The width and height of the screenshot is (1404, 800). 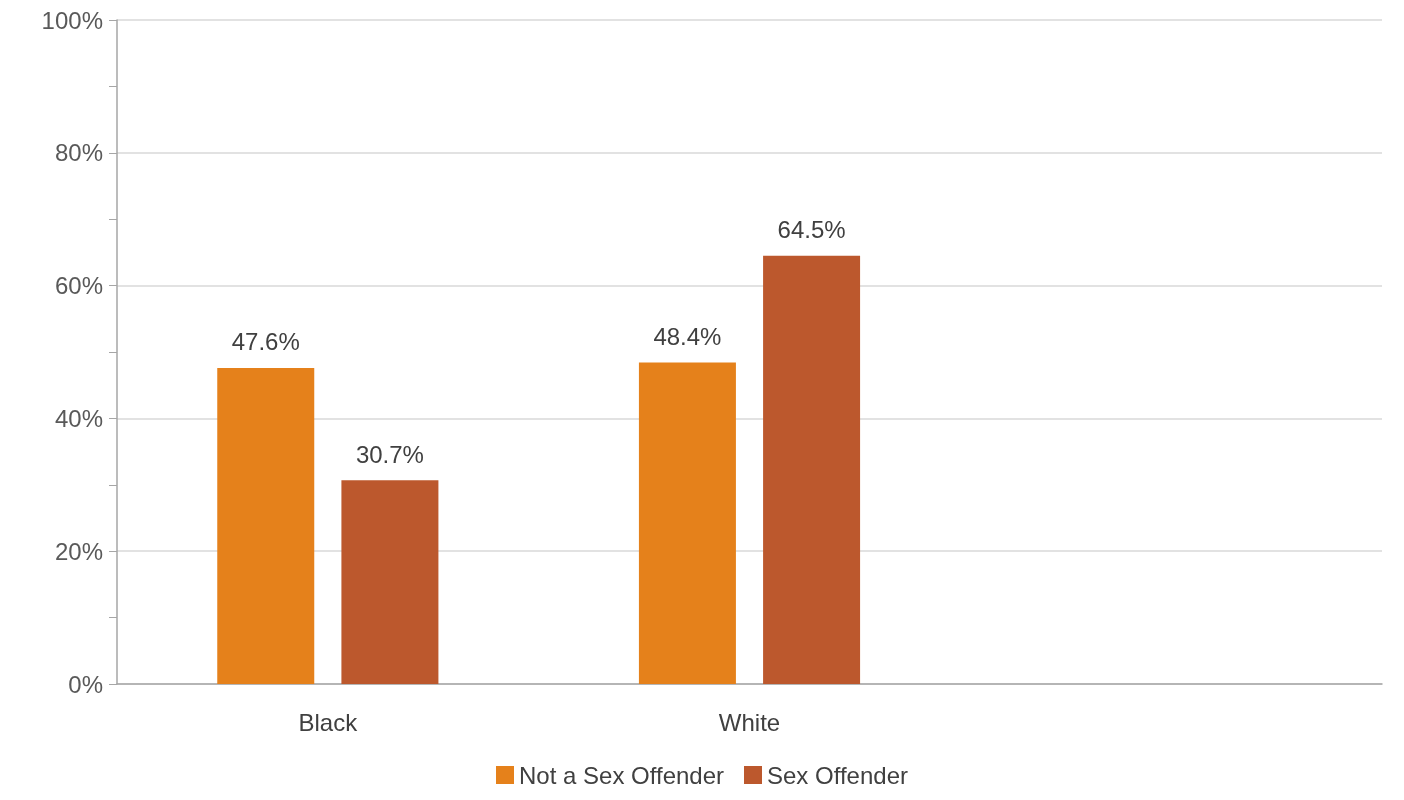 I want to click on data-label: 64.5%, so click(x=811, y=230).